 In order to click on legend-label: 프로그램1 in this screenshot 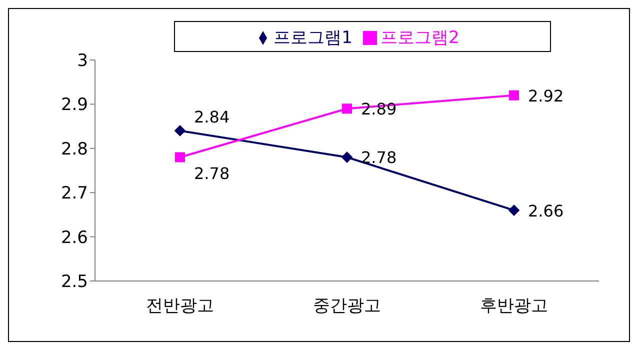, I will do `click(313, 38)`.